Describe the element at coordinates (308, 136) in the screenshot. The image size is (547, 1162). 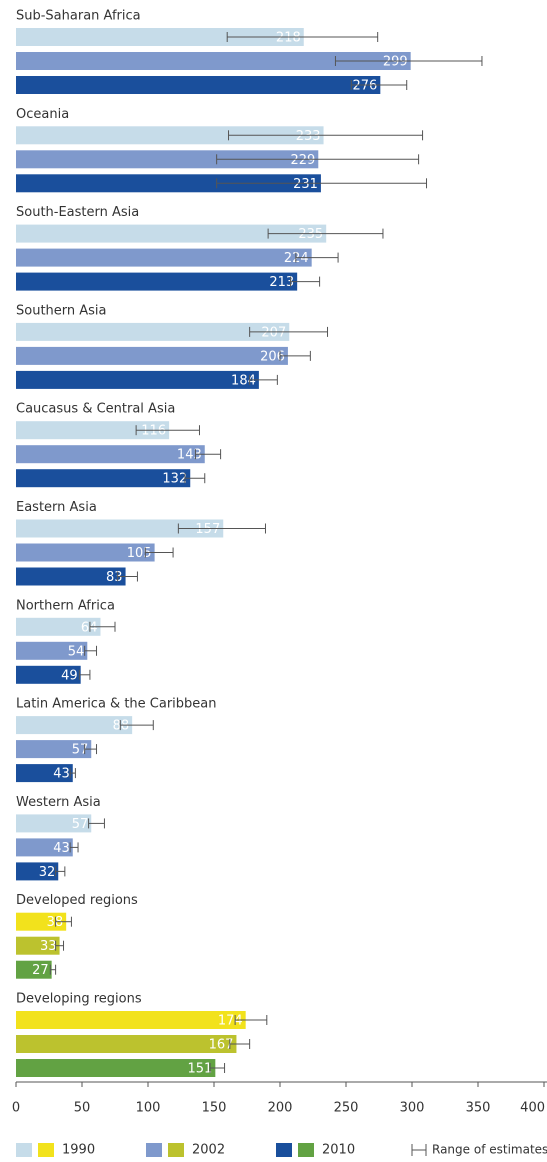
I see `value-label: 233` at that location.